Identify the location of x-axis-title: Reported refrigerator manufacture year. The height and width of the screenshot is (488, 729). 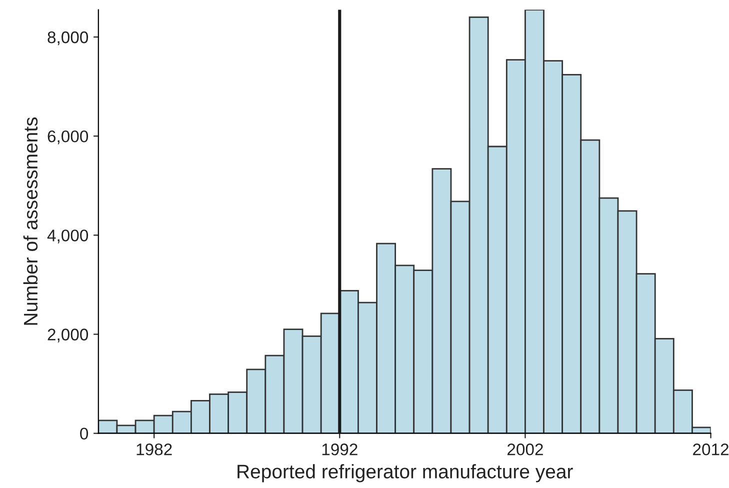
(405, 473).